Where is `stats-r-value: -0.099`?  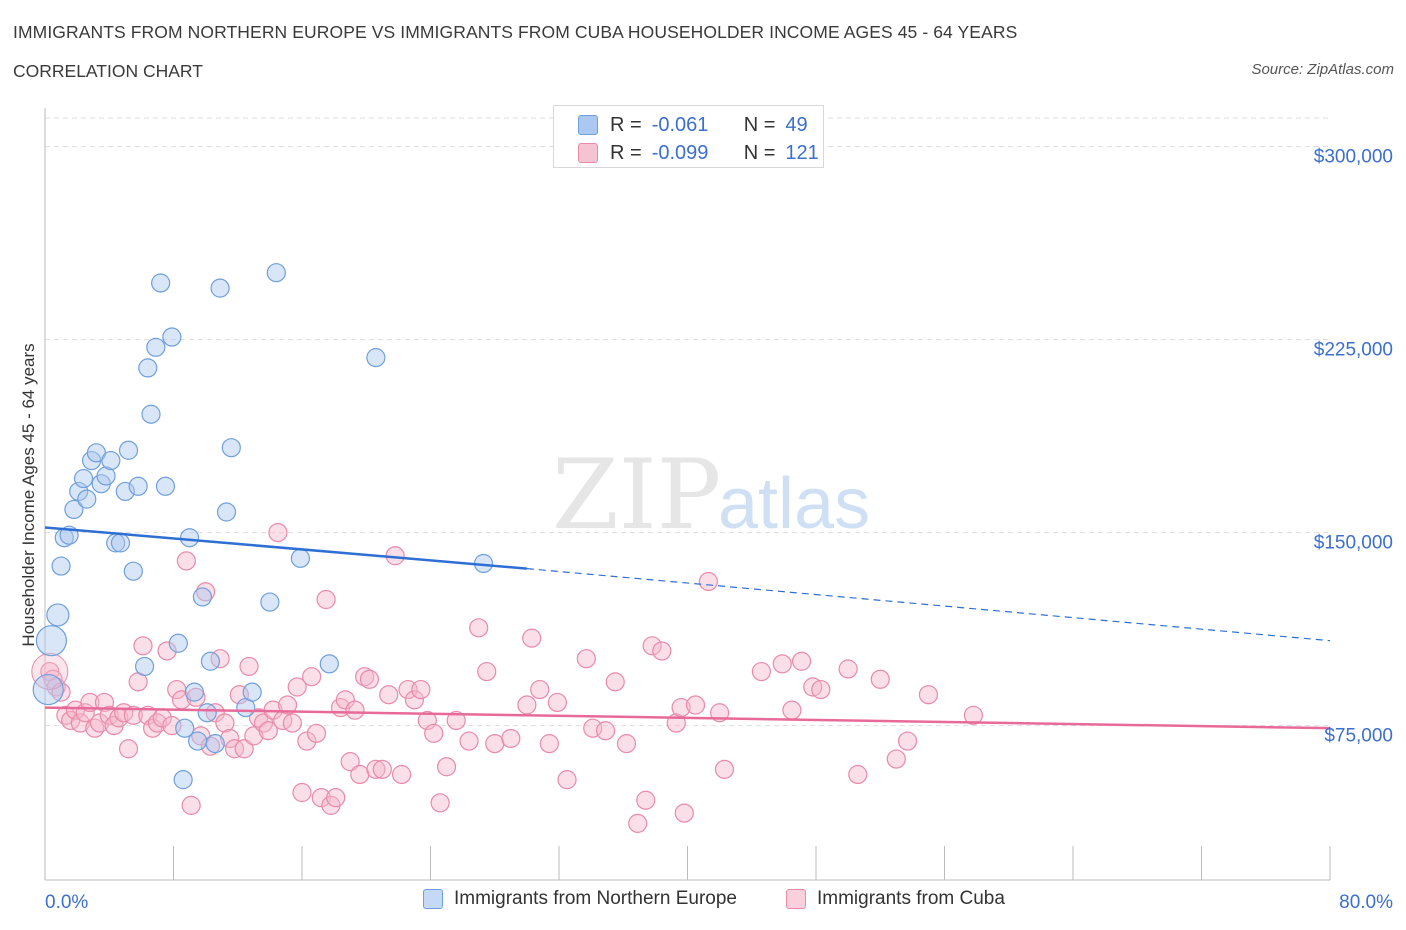
stats-r-value: -0.099 is located at coordinates (680, 152).